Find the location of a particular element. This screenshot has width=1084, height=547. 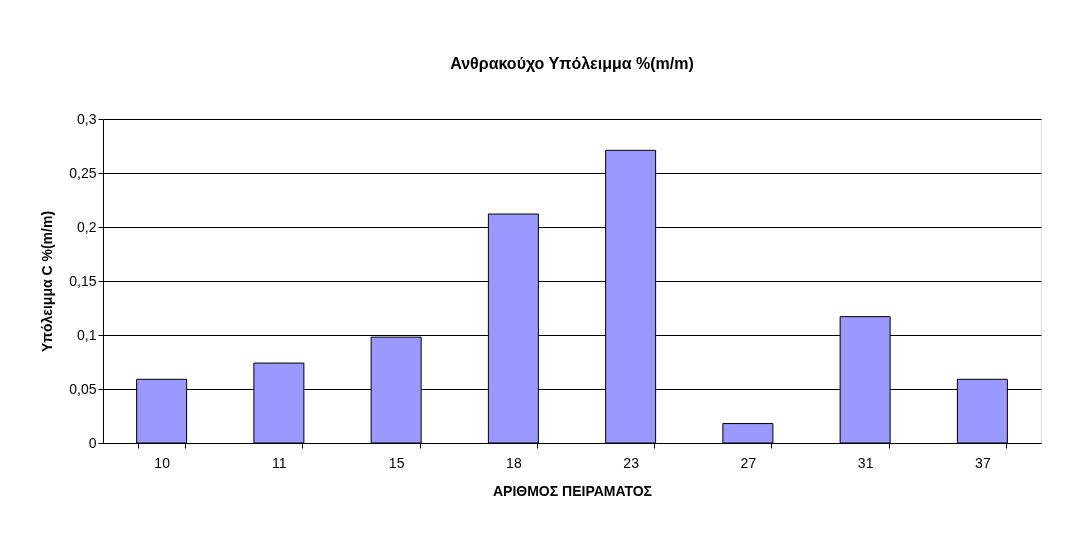

y-tick-label: 0,2 is located at coordinates (87, 226).